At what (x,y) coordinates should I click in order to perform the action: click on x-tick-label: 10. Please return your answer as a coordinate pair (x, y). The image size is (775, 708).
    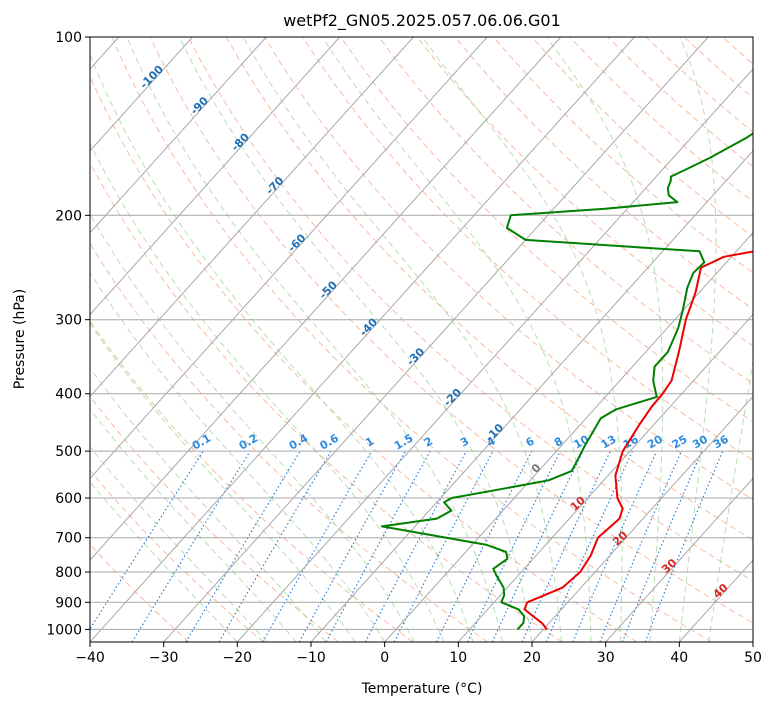
    Looking at the image, I should click on (458, 658).